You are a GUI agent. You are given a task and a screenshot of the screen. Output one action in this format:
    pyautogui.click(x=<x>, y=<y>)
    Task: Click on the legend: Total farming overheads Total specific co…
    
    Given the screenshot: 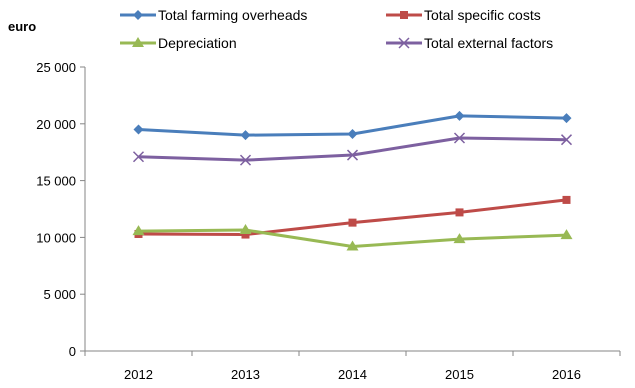 What is the action you would take?
    pyautogui.click(x=336, y=29)
    